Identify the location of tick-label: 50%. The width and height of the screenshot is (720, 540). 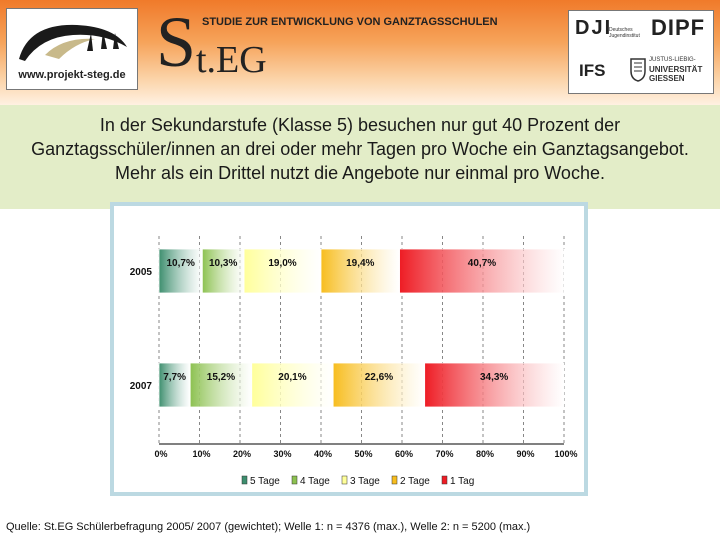
(363, 454).